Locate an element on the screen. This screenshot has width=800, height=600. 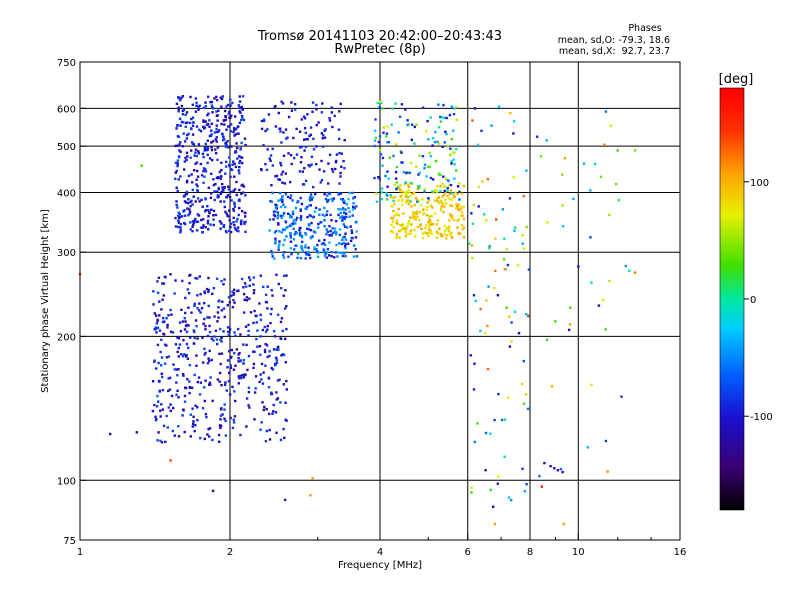
colorbar-tick-label: 0 is located at coordinates (753, 300).